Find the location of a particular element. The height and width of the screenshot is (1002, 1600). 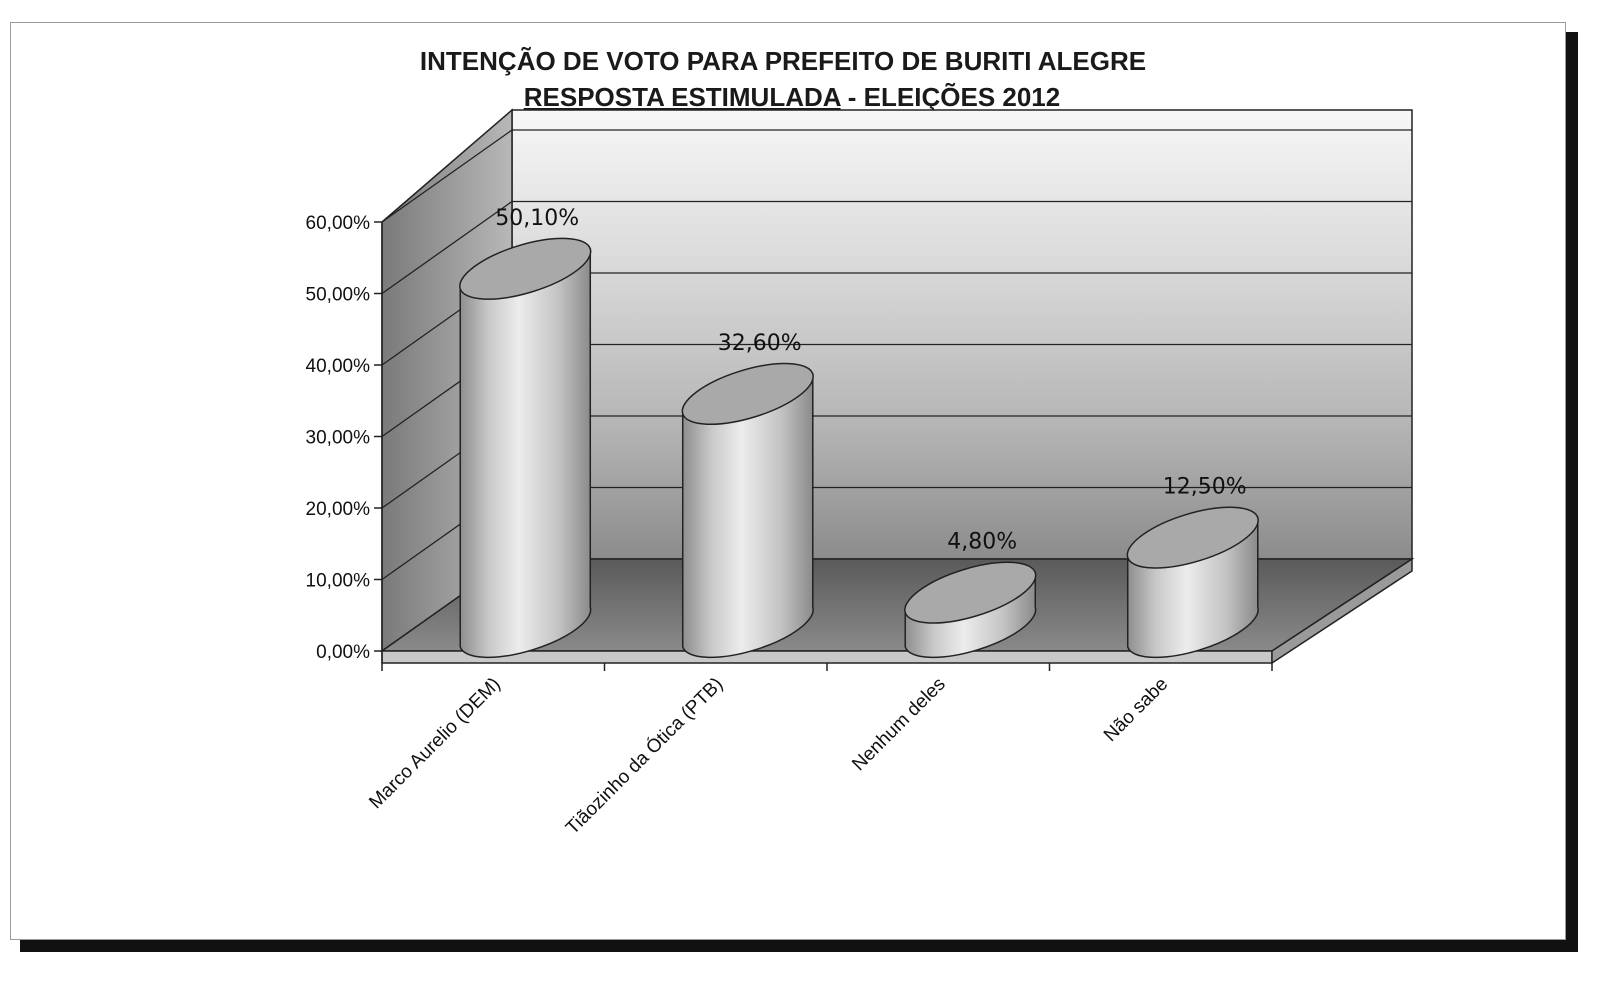

data-label: 4,80% is located at coordinates (982, 542).